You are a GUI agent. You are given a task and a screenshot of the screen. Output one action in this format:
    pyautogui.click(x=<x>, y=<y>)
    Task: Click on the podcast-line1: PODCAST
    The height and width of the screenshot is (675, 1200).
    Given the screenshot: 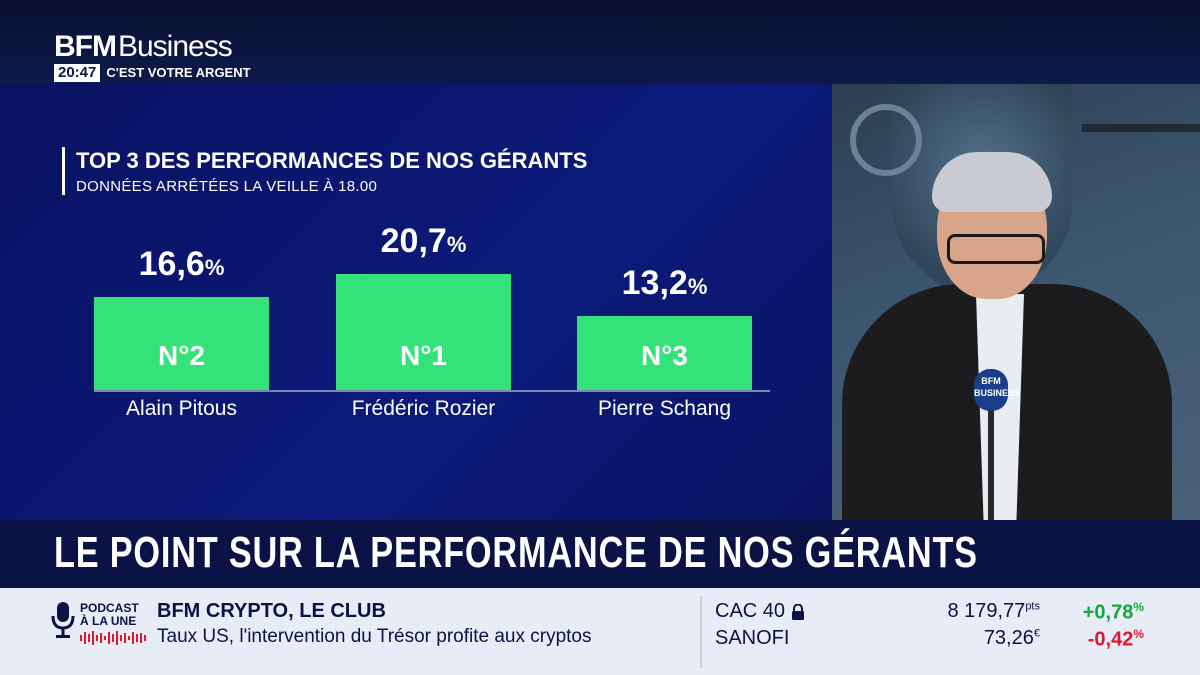 What is the action you would take?
    pyautogui.click(x=109, y=608)
    